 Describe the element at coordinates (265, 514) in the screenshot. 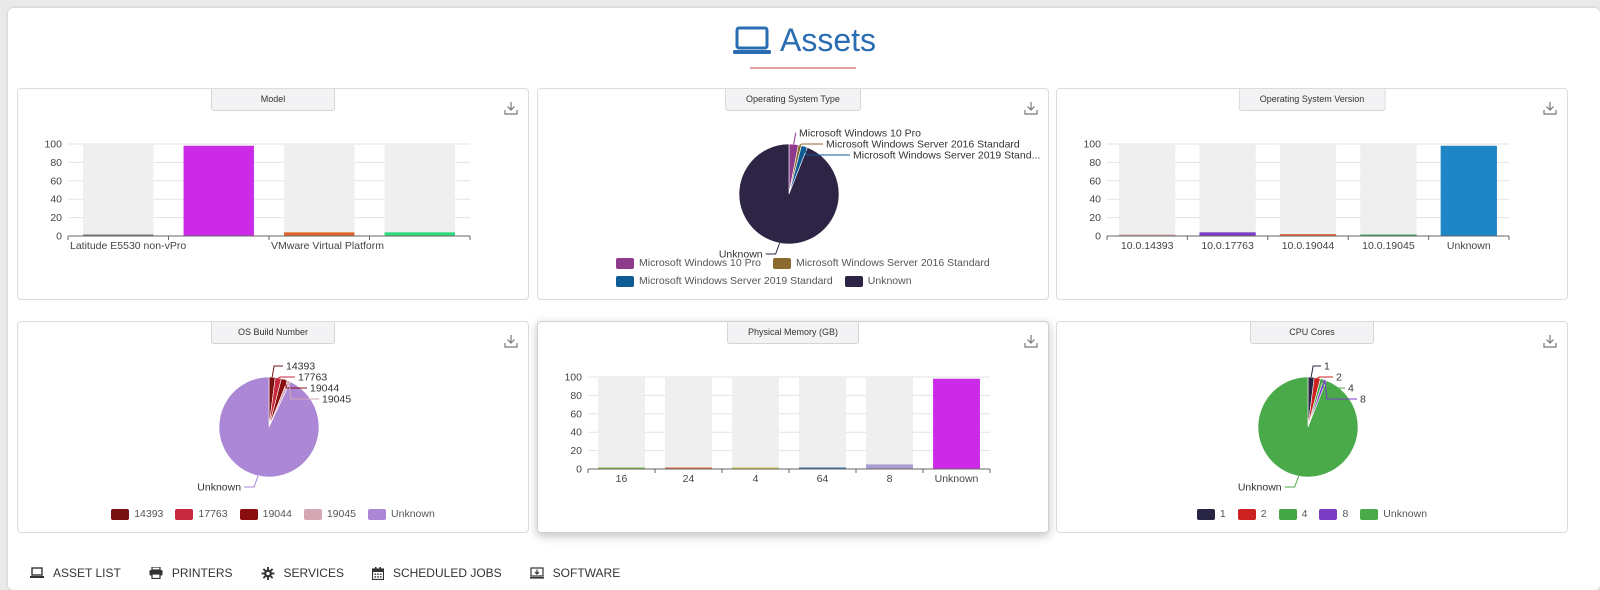

I see `legend-item: 19044` at that location.